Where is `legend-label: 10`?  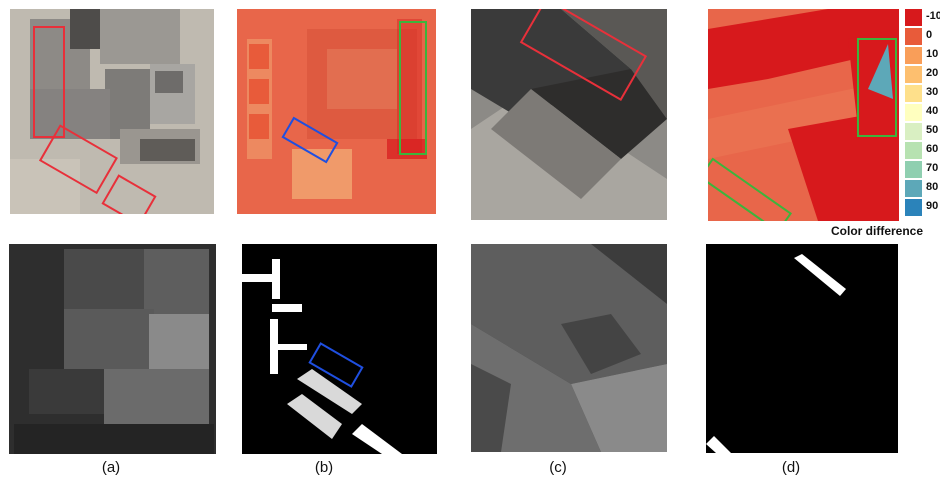 legend-label: 10 is located at coordinates (932, 54).